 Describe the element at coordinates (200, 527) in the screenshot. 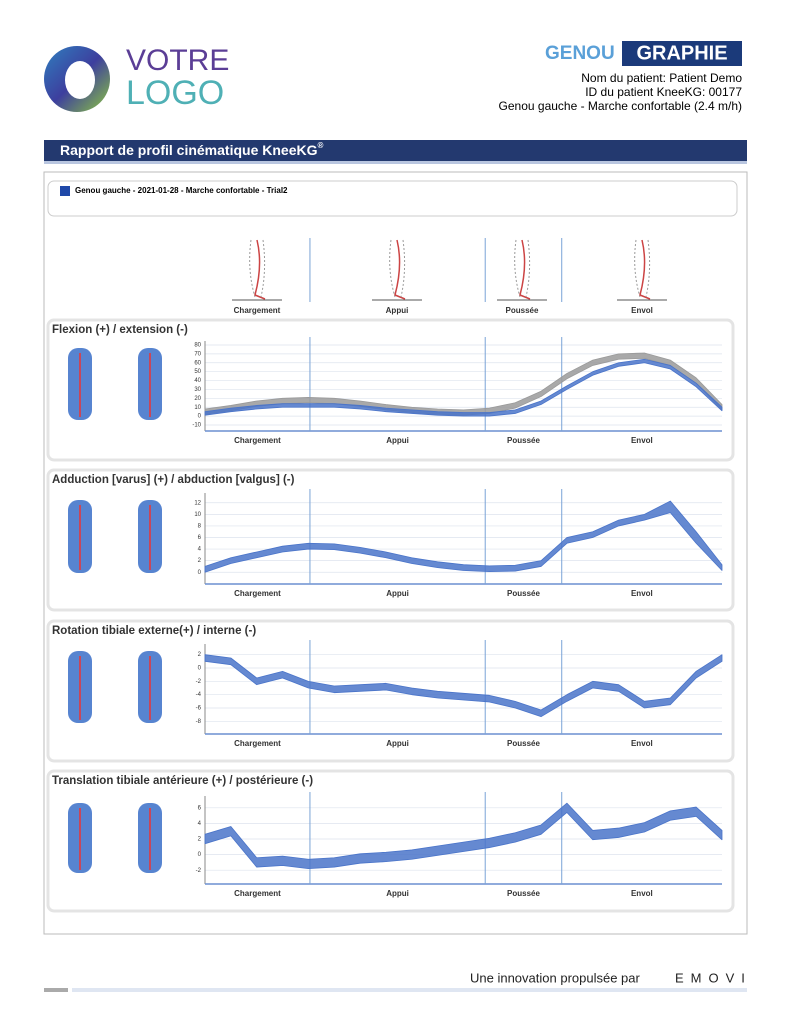

I see `y-tick-label: 8` at that location.